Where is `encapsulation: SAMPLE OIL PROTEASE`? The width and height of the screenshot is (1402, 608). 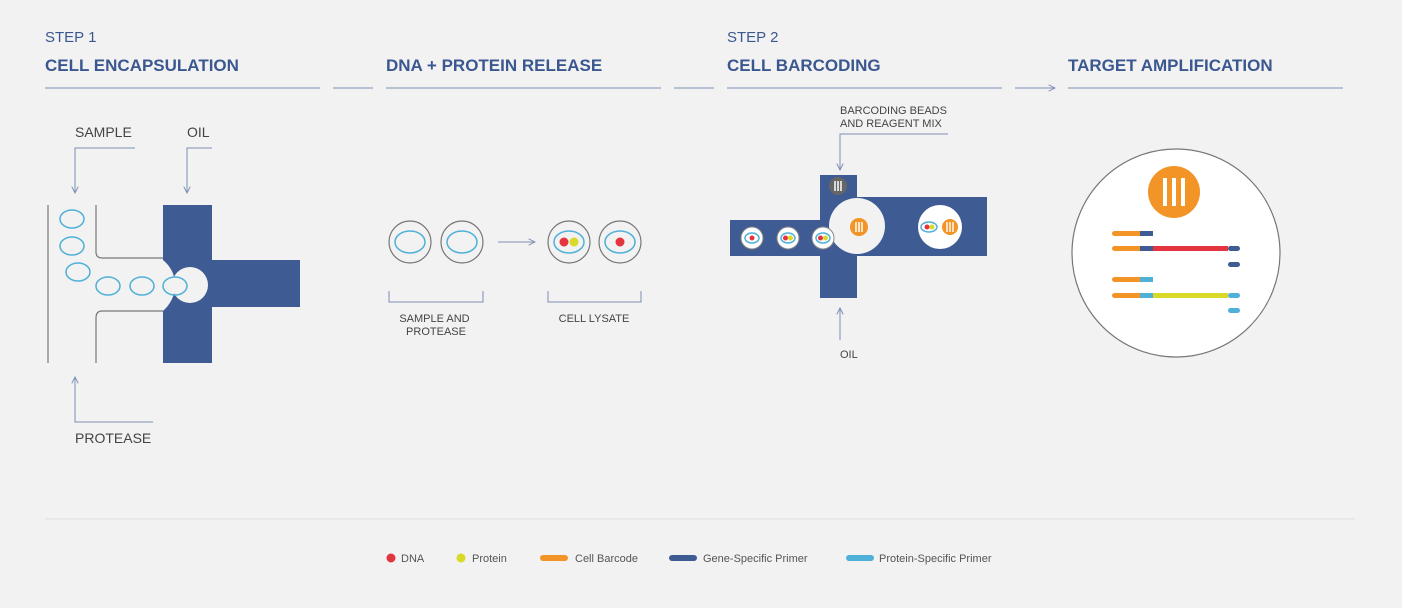
encapsulation: SAMPLE OIL PROTEASE is located at coordinates (173, 285).